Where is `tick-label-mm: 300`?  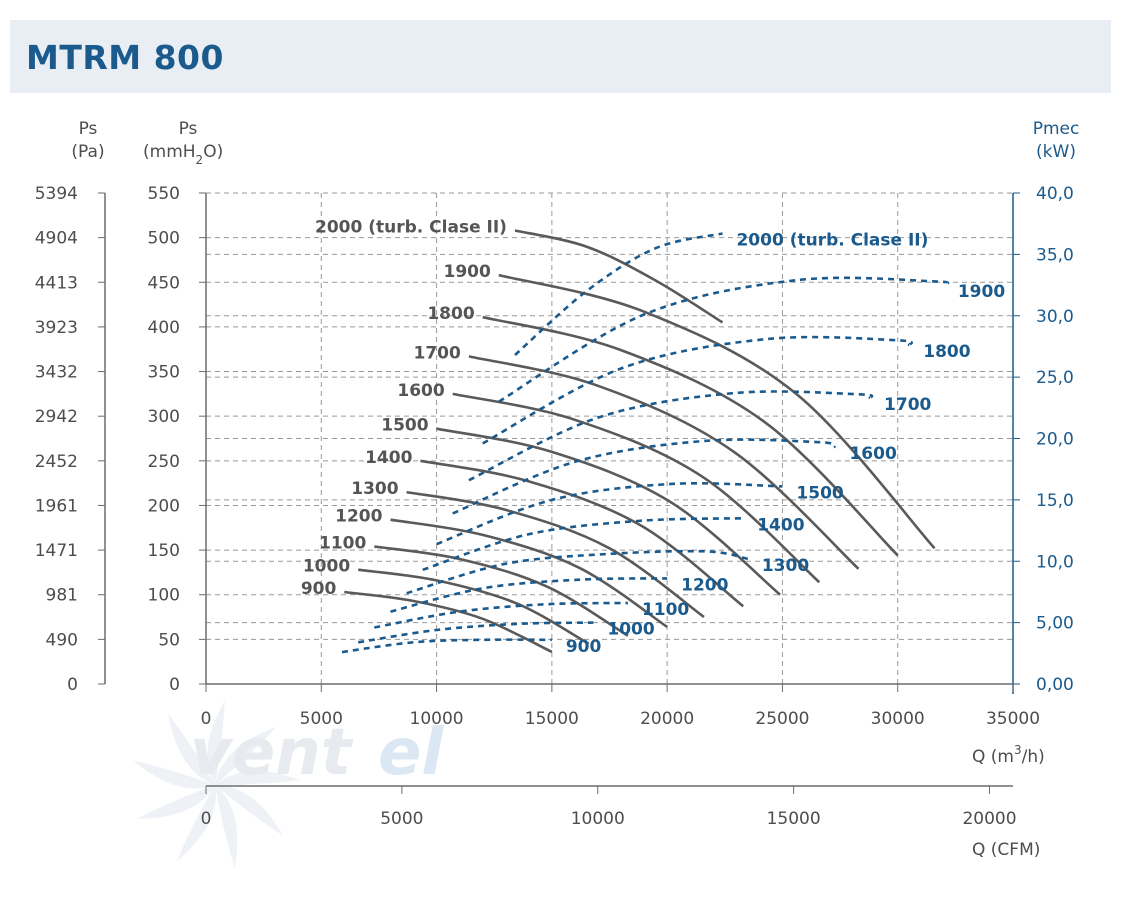
tick-label-mm: 300 is located at coordinates (164, 417).